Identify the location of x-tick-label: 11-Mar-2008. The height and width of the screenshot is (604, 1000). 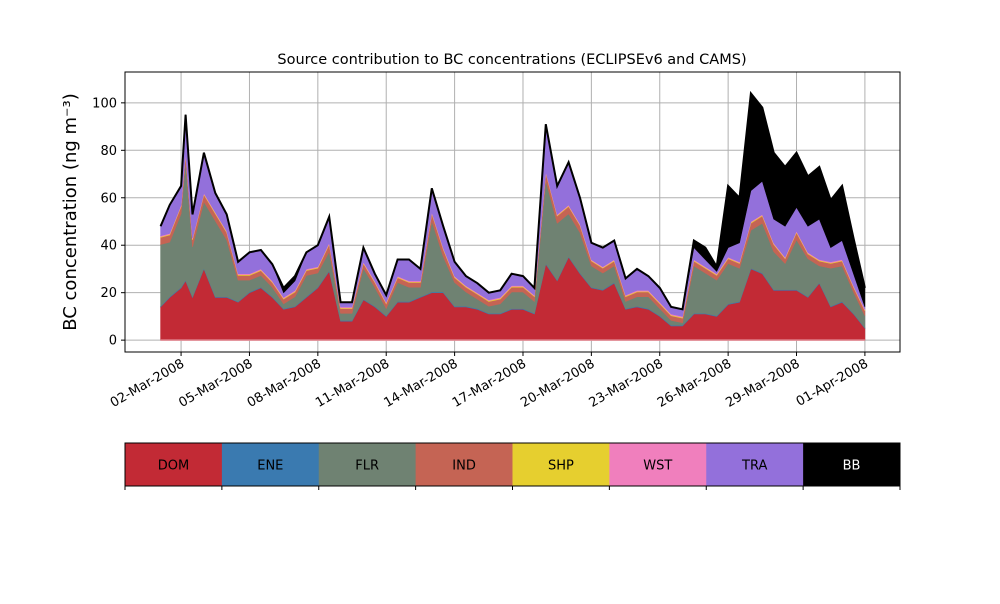
(352, 383).